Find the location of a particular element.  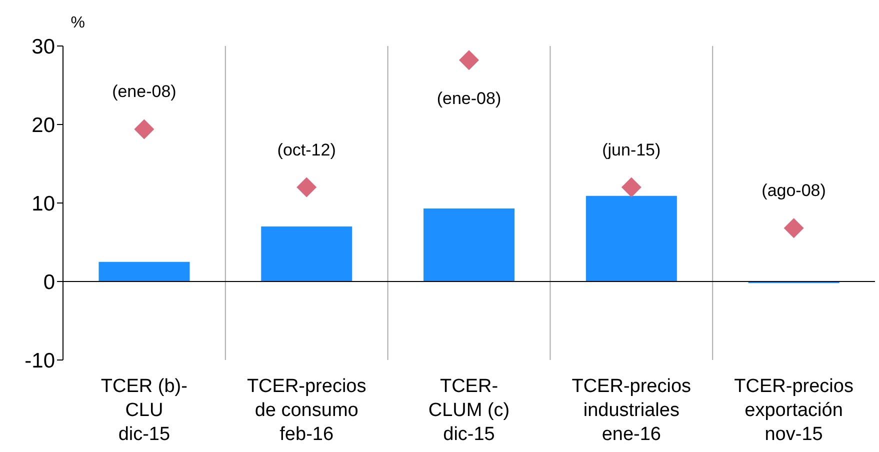

y-axis-title: % is located at coordinates (77, 23).